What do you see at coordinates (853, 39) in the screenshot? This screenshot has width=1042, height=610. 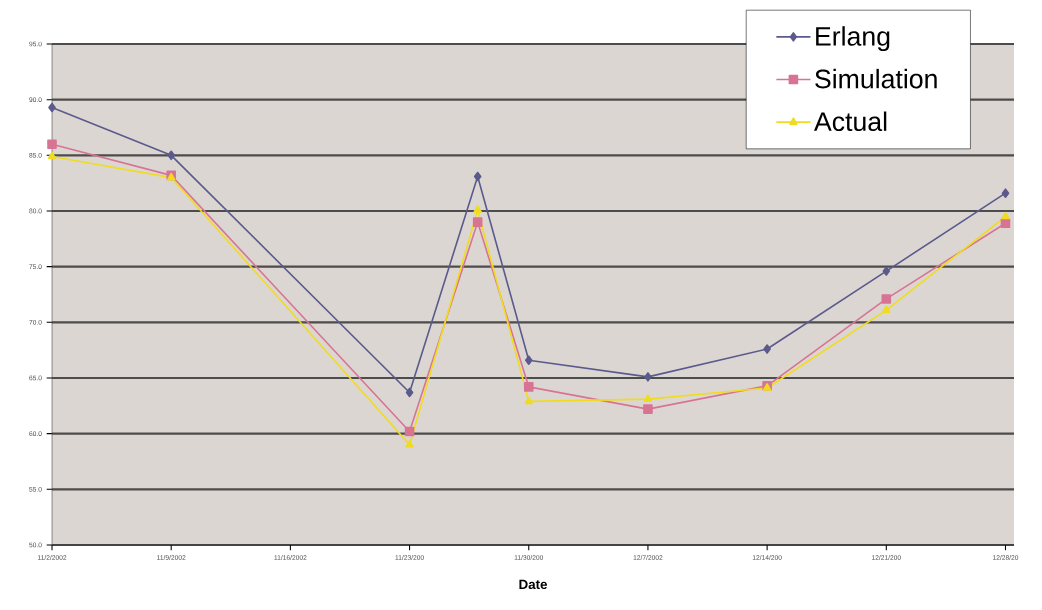 I see `legend-label: Erlang` at bounding box center [853, 39].